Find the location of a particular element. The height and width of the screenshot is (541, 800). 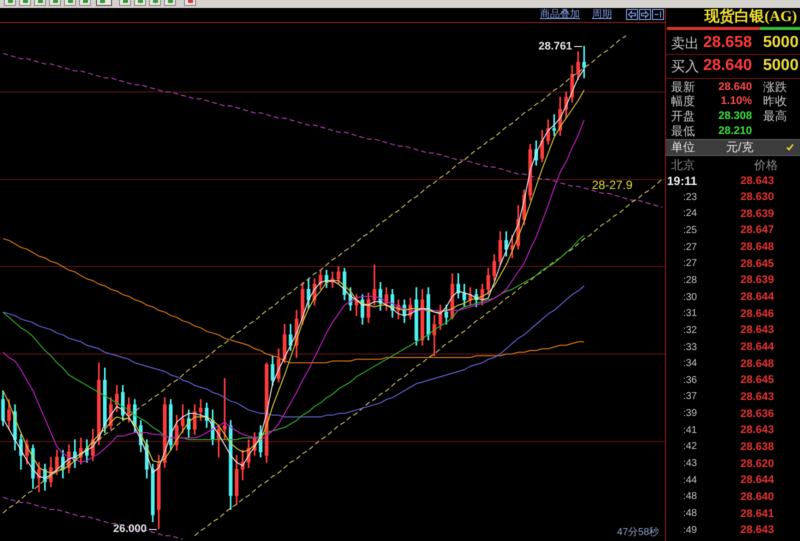

text: 28.620 is located at coordinates (757, 464).